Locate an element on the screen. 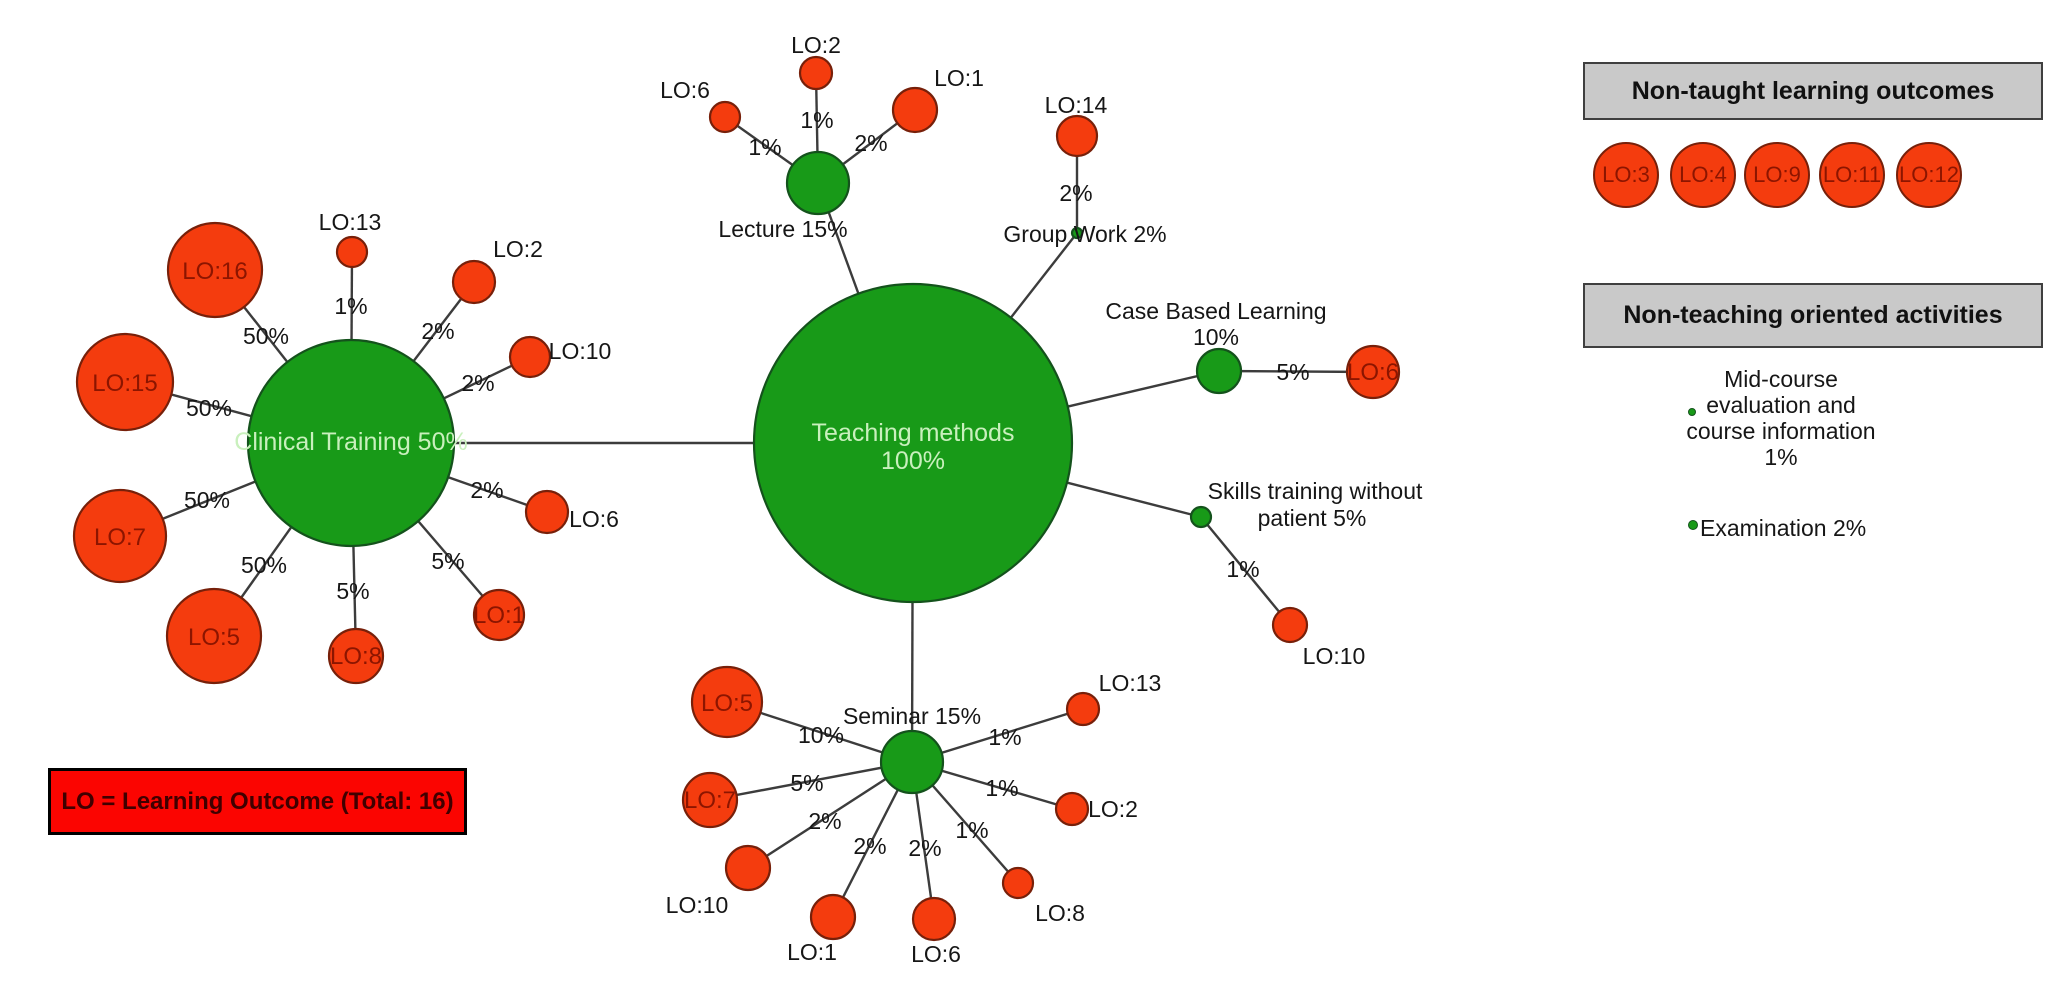  node-teaching is located at coordinates (913, 443).